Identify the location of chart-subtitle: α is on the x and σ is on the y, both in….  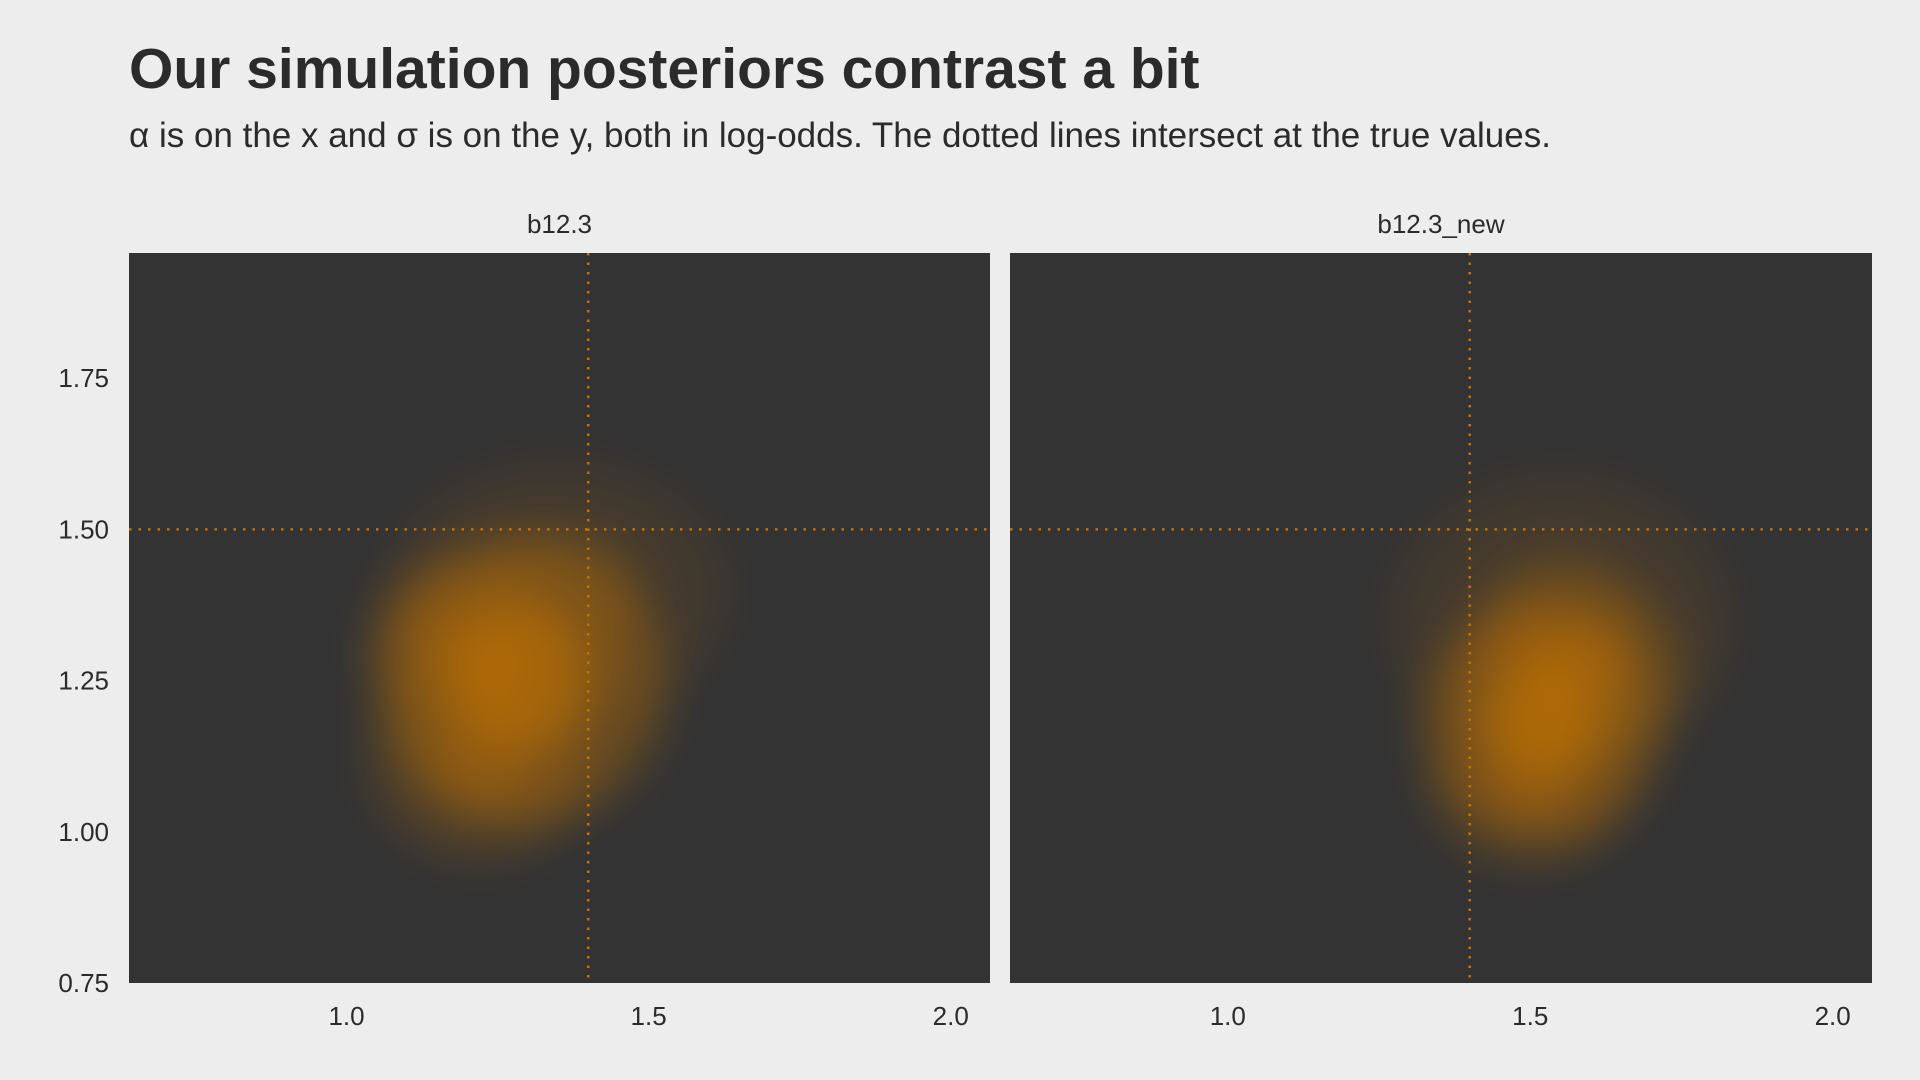
(840, 135).